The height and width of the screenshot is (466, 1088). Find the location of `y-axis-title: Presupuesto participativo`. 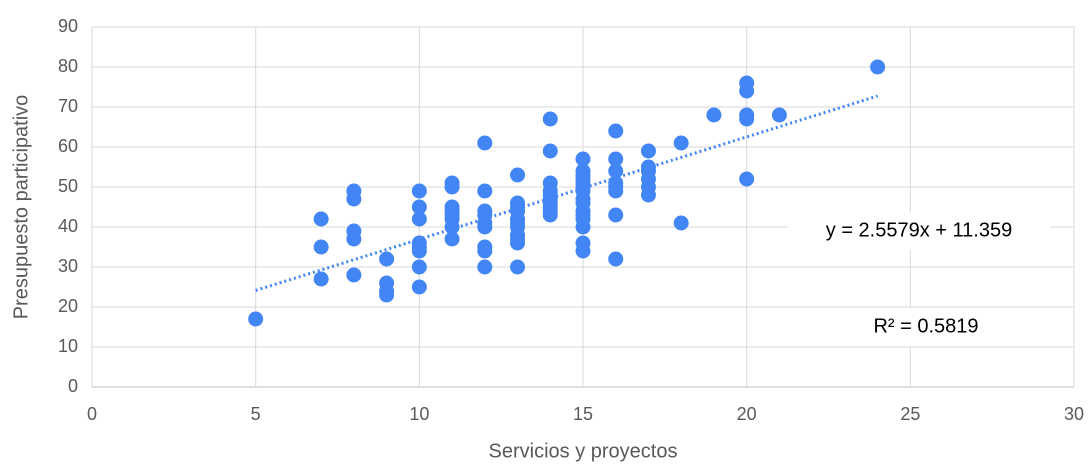

y-axis-title: Presupuesto participativo is located at coordinates (21, 207).